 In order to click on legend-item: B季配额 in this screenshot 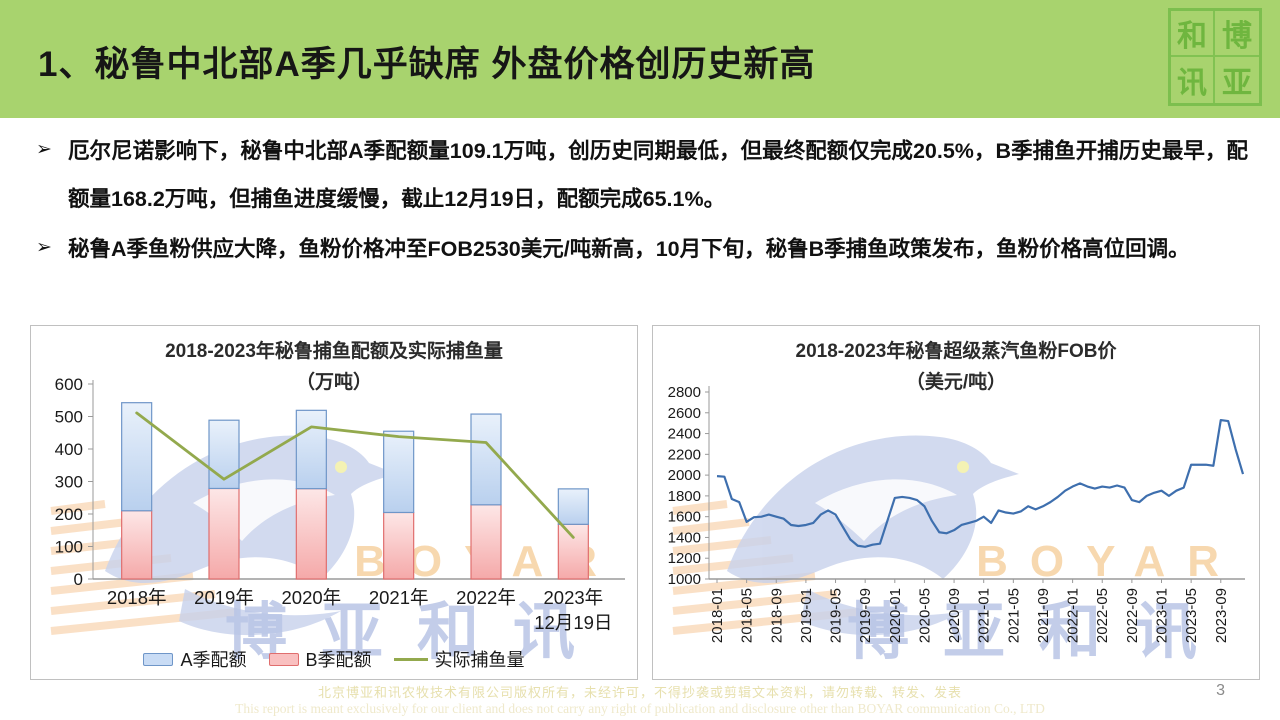, I will do `click(320, 659)`.